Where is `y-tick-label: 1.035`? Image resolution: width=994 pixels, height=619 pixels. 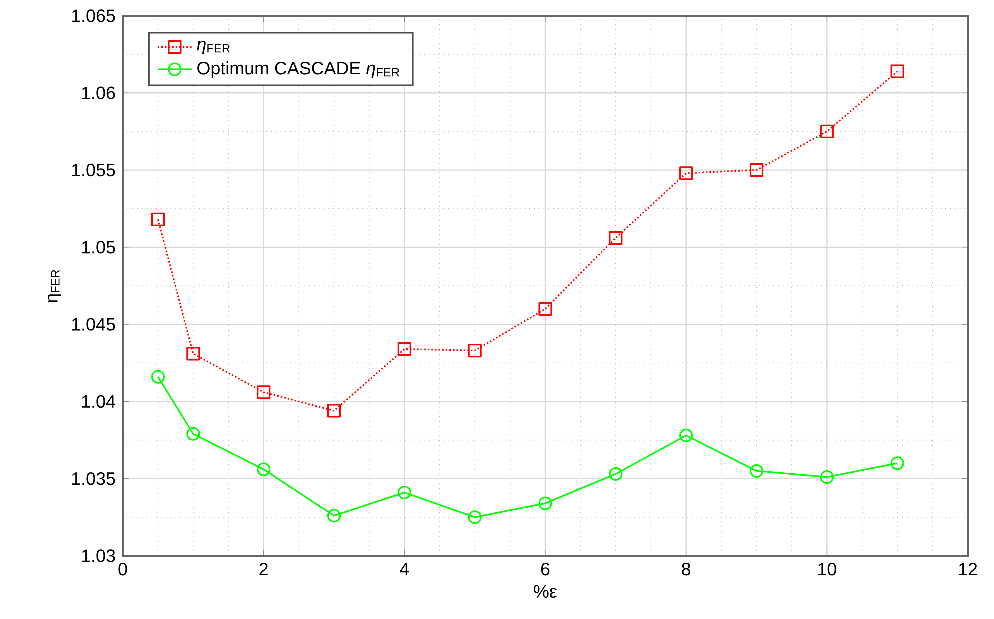
y-tick-label: 1.035 is located at coordinates (94, 479).